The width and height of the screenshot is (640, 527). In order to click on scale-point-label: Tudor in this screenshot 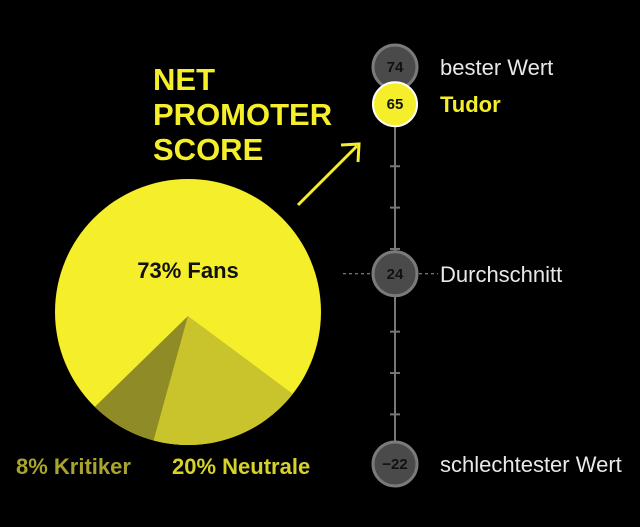, I will do `click(470, 104)`.